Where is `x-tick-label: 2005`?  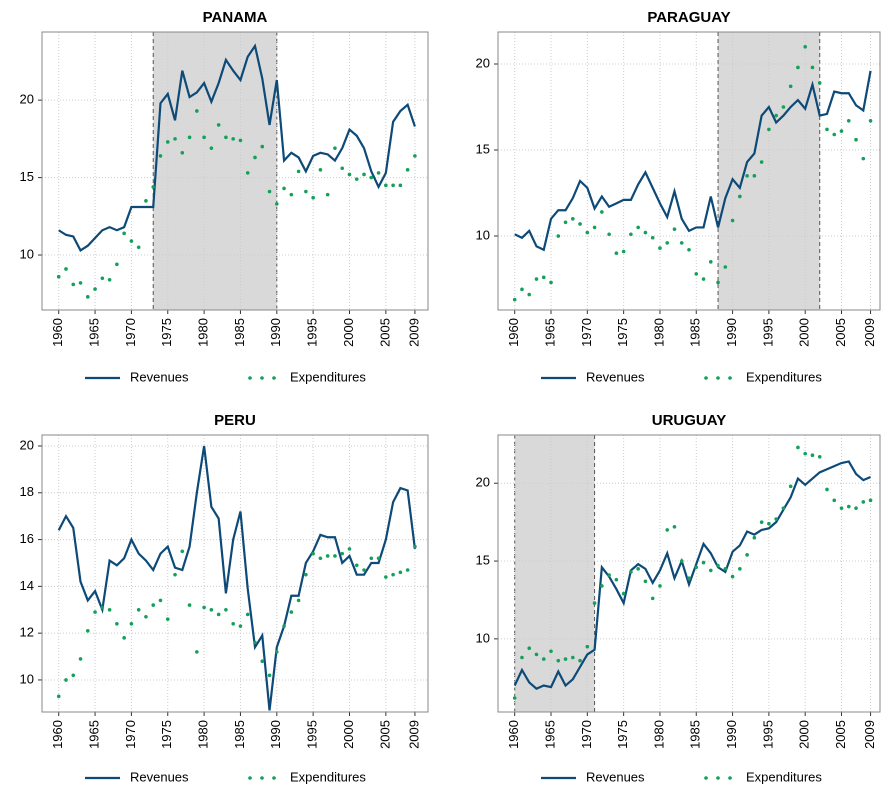
x-tick-label: 2005 is located at coordinates (840, 332).